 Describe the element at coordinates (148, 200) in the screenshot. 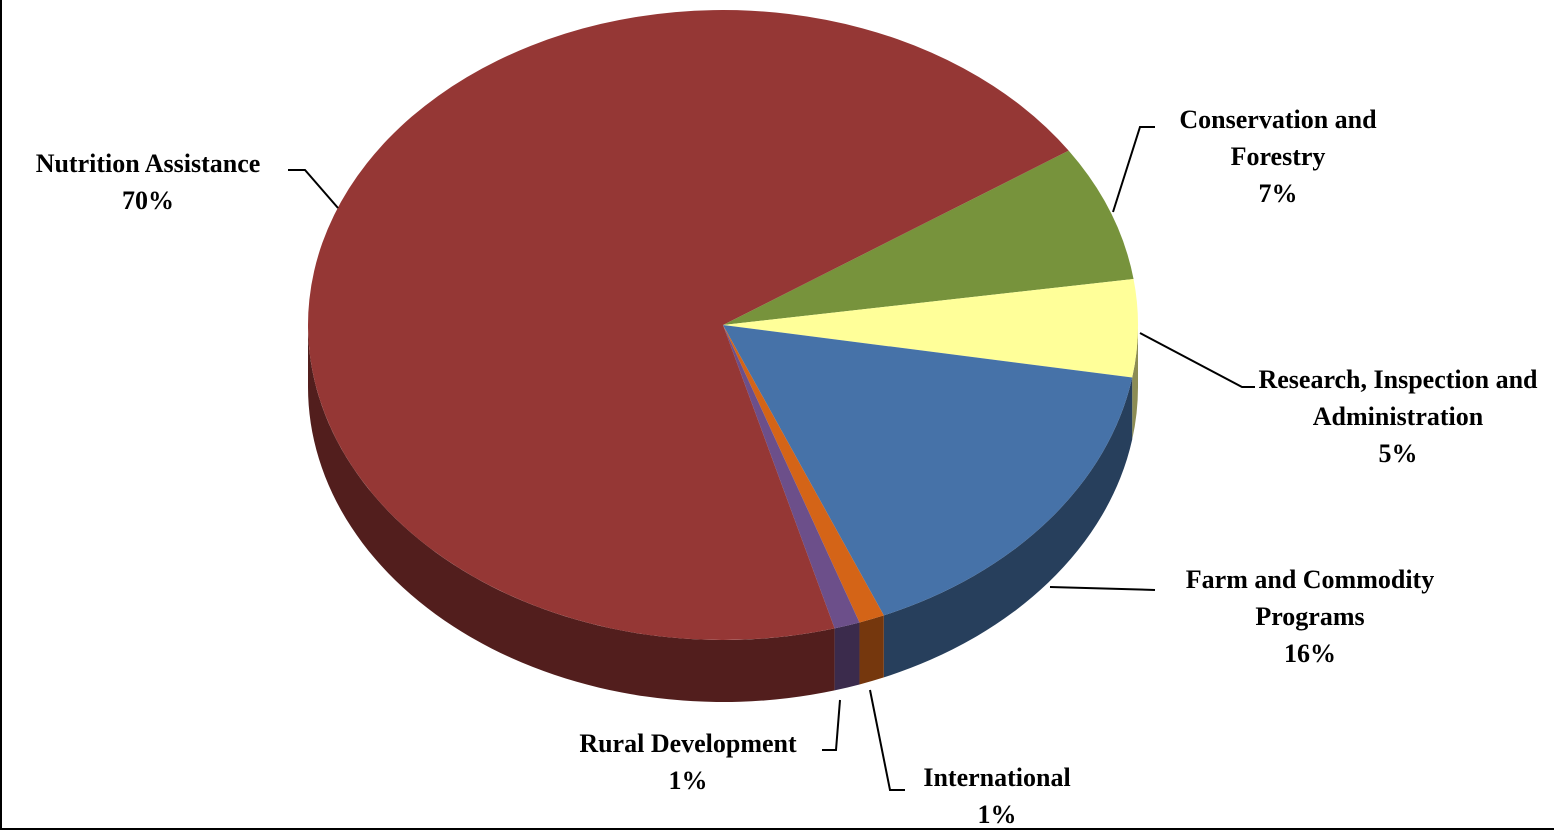

I see `value-label: 70%` at that location.